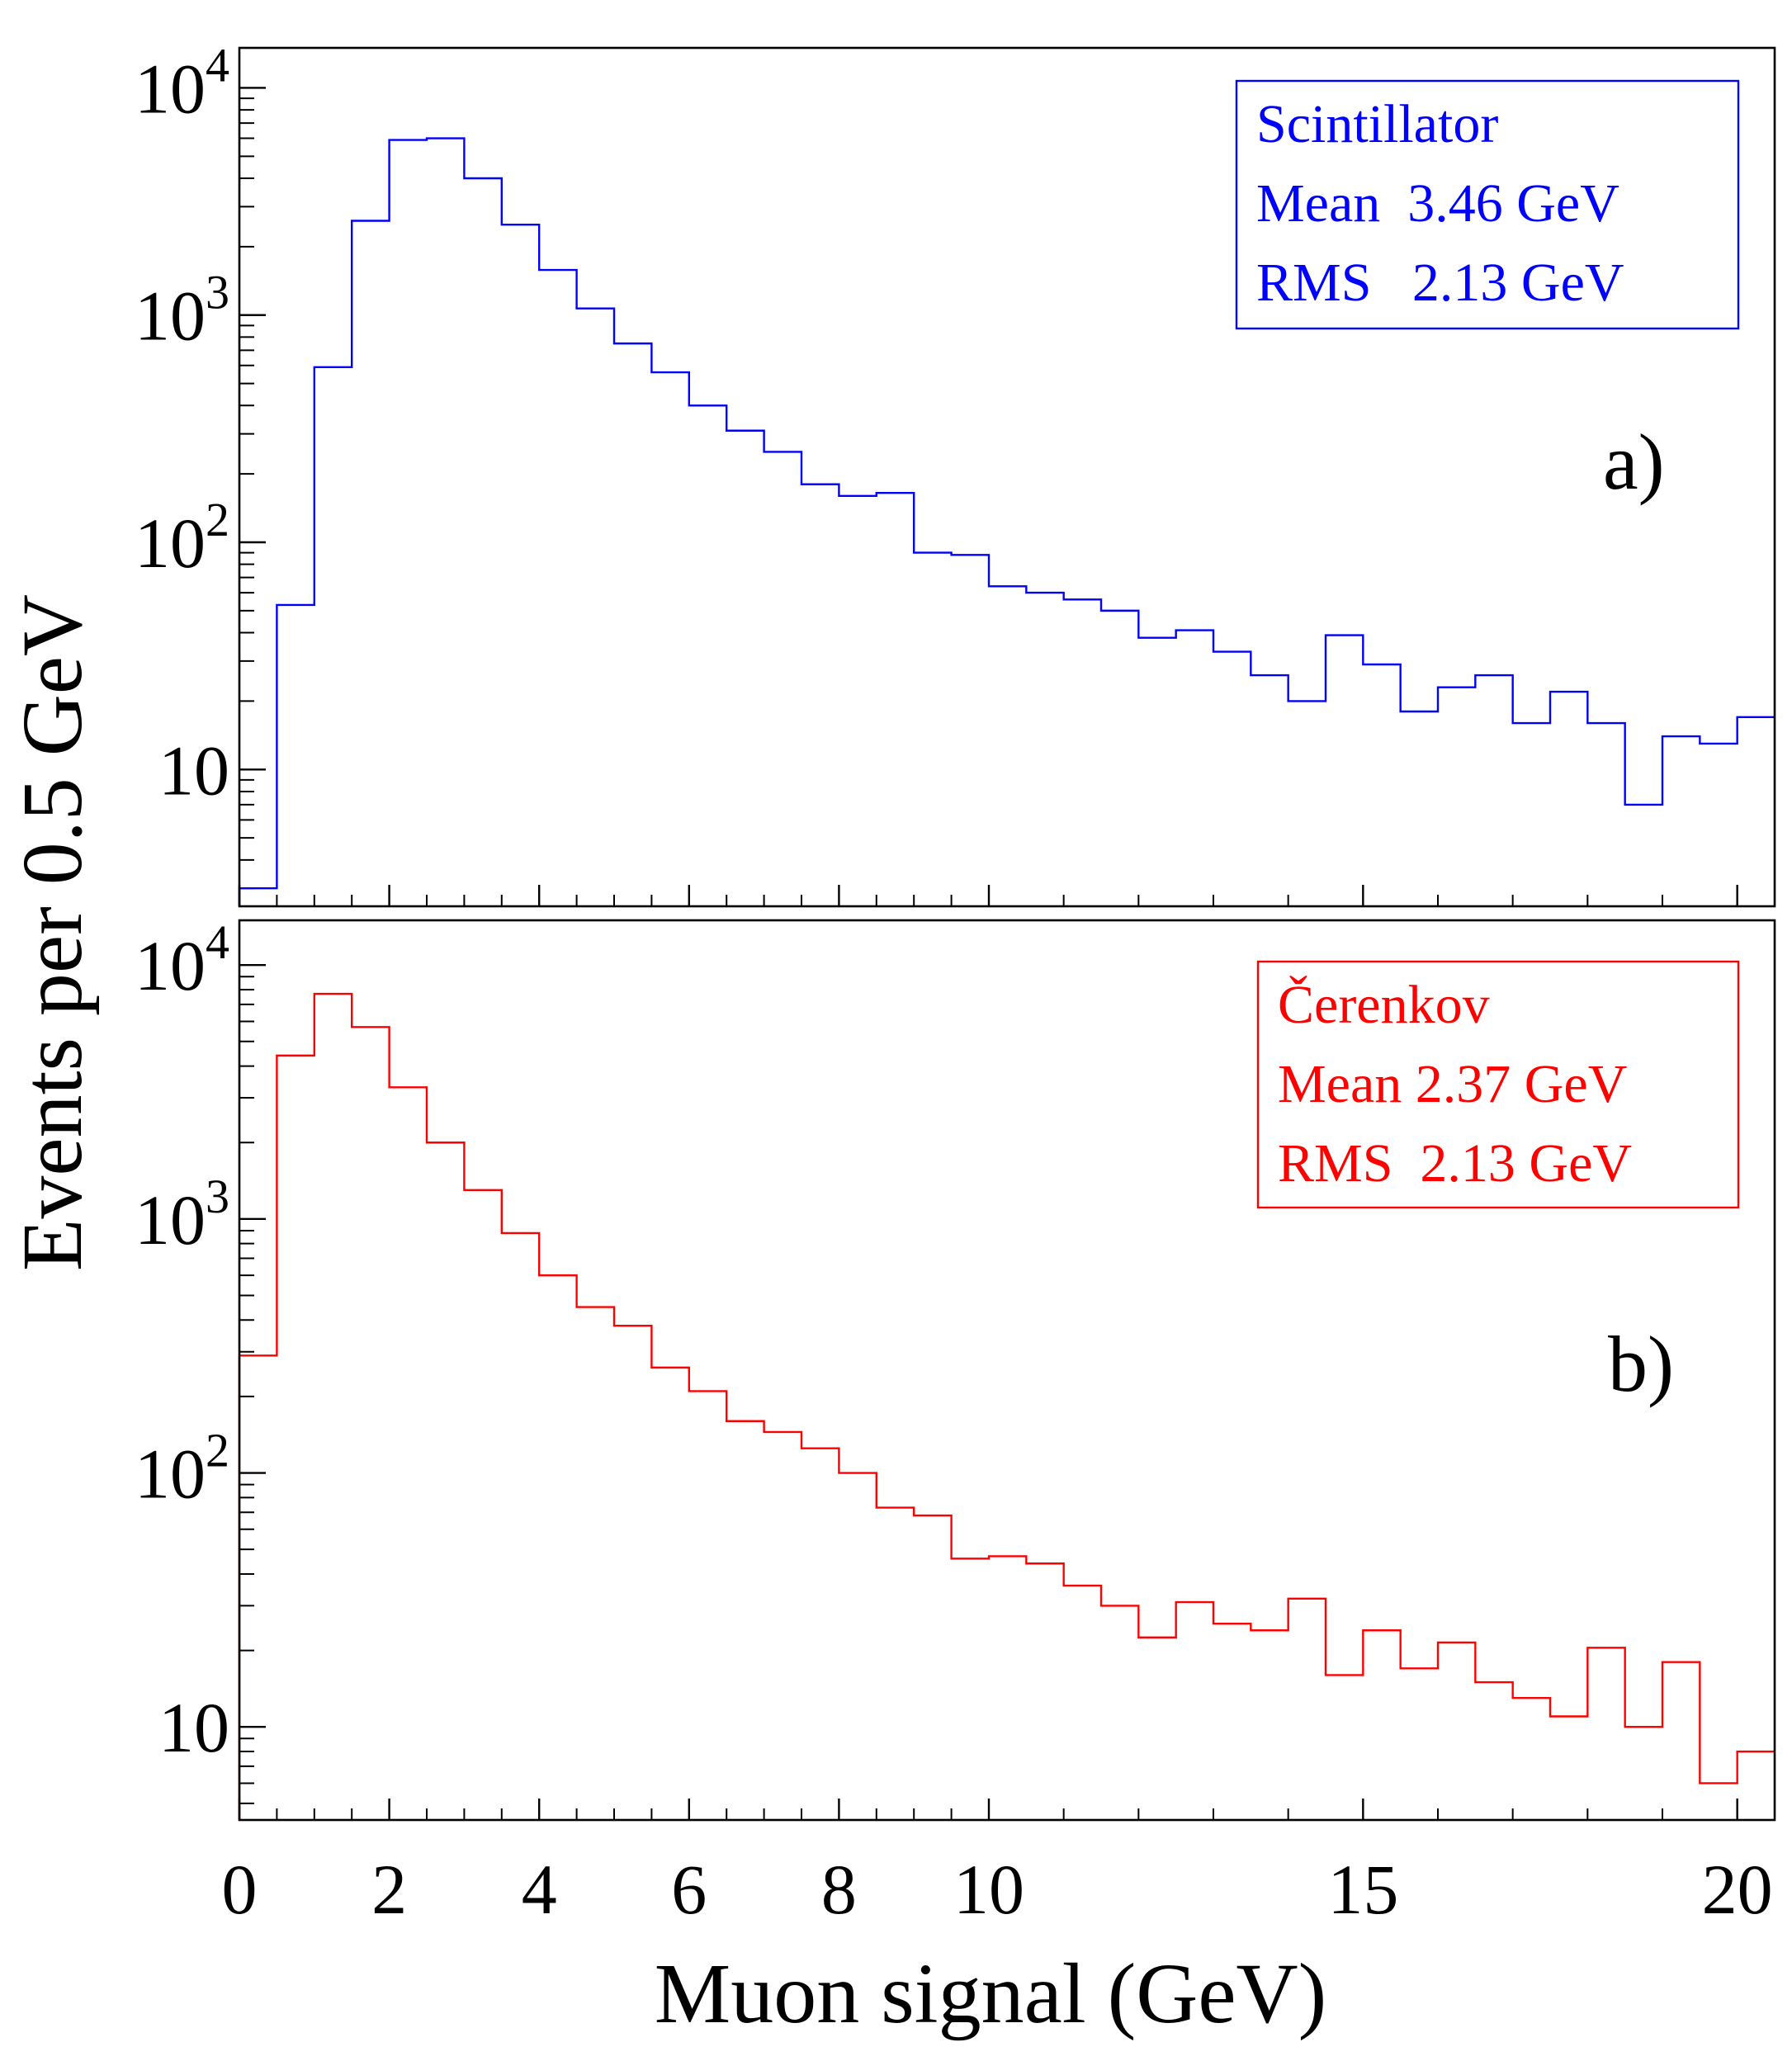 Image resolution: width=1792 pixels, height=2061 pixels. Describe the element at coordinates (1377, 124) in the screenshot. I see `panel-a-legend-title: Scintillator` at that location.